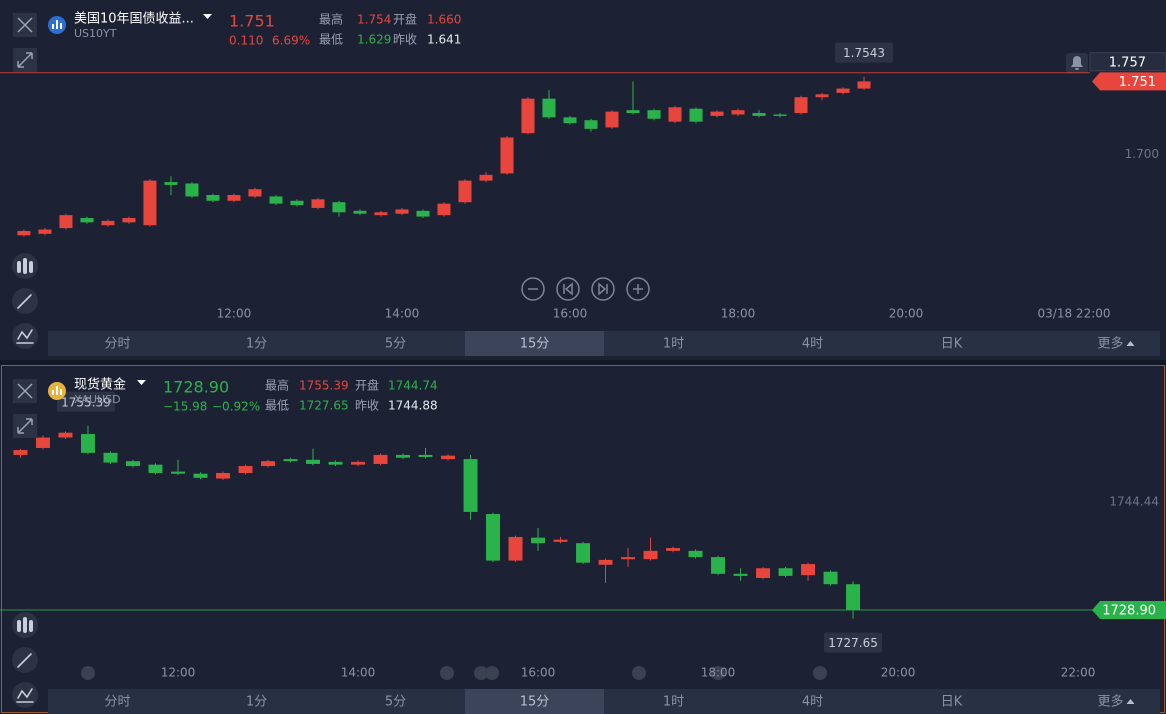  I want to click on x-tick-label: 12:00, so click(178, 673).